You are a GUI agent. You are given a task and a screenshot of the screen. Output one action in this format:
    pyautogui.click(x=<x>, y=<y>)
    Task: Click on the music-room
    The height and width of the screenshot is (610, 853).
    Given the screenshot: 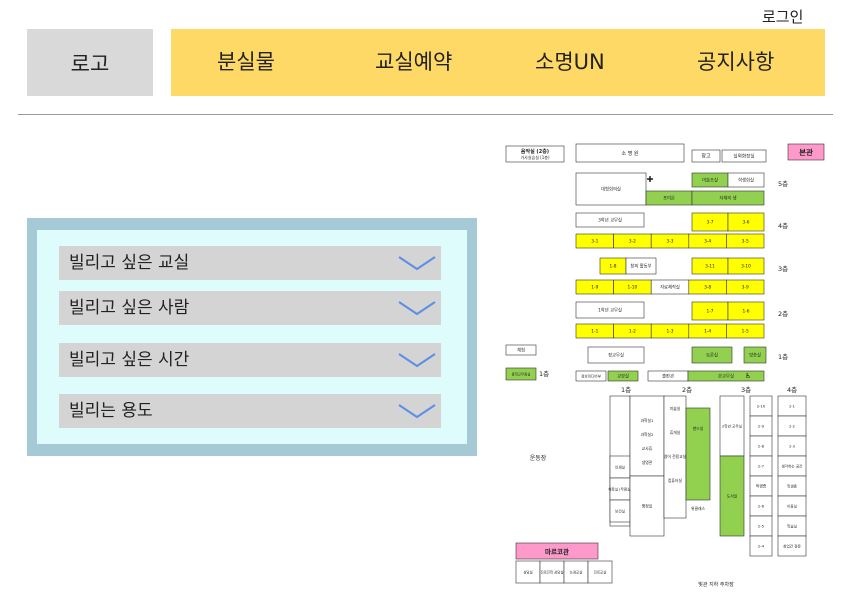 What is the action you would take?
    pyautogui.click(x=535, y=154)
    